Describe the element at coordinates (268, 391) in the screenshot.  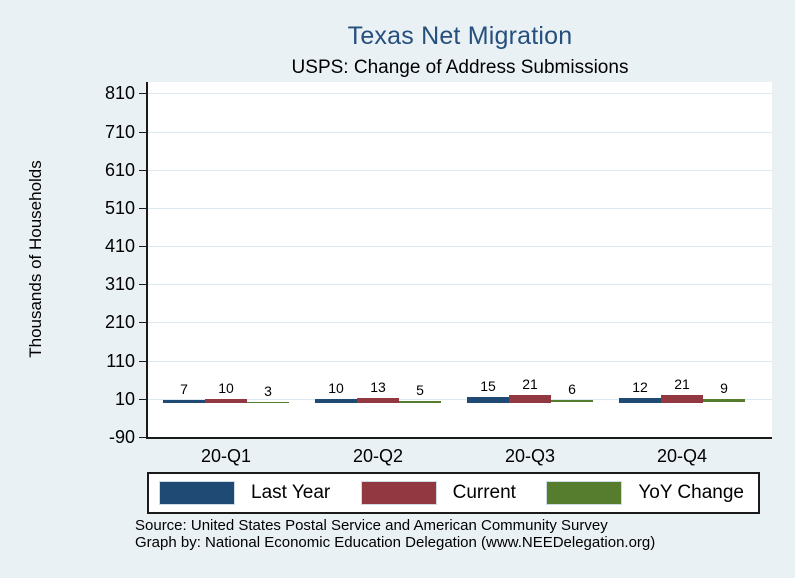
I see `bar-value-label: 3` at that location.